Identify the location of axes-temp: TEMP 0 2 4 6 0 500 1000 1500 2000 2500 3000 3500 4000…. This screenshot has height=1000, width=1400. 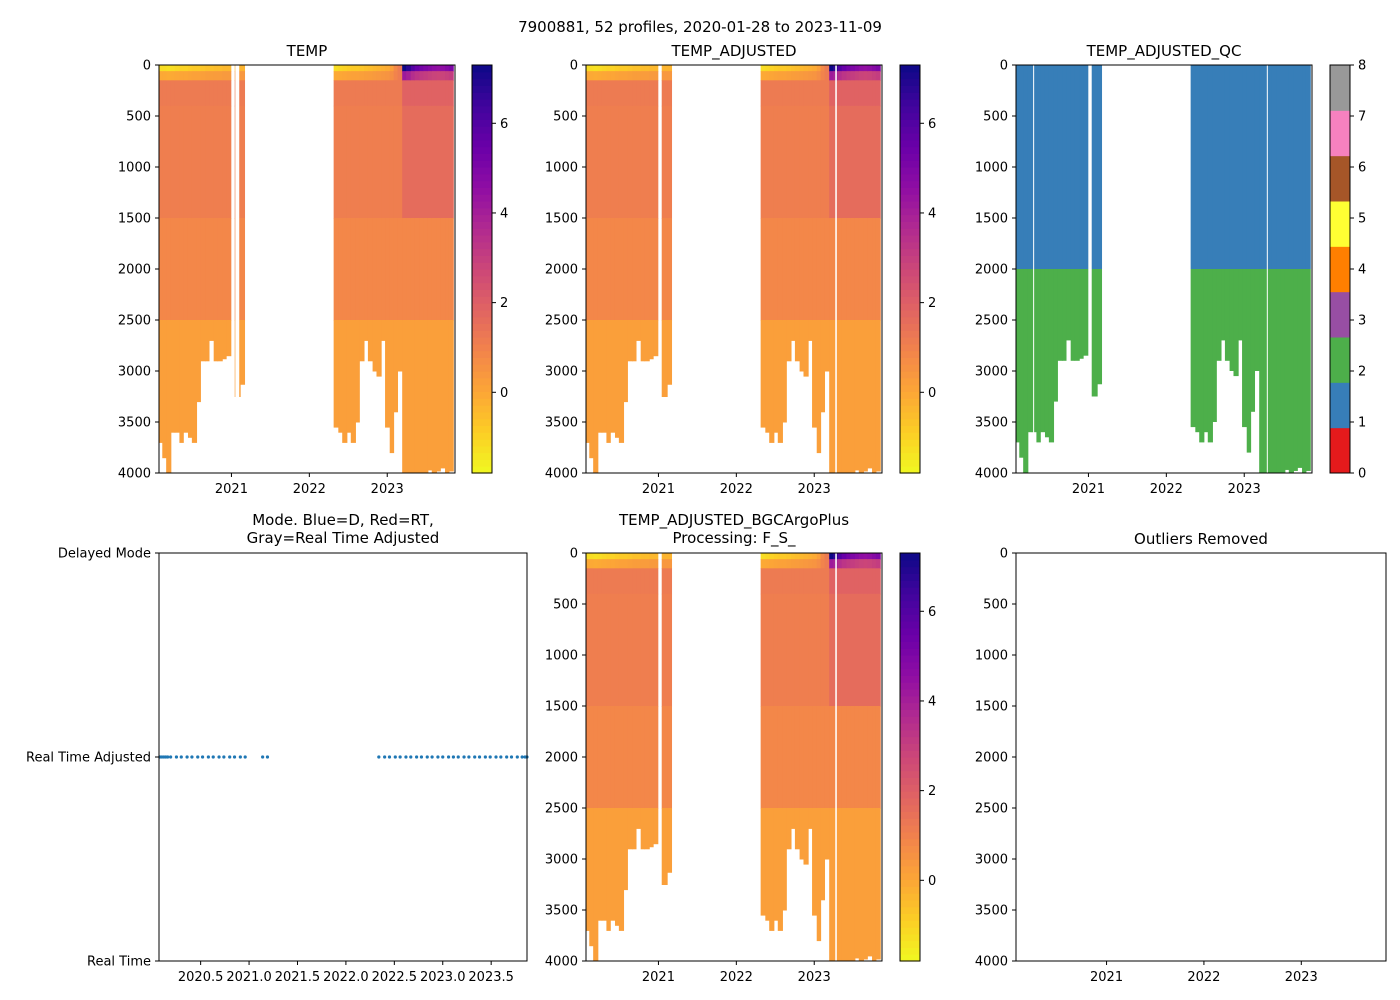
(313, 269).